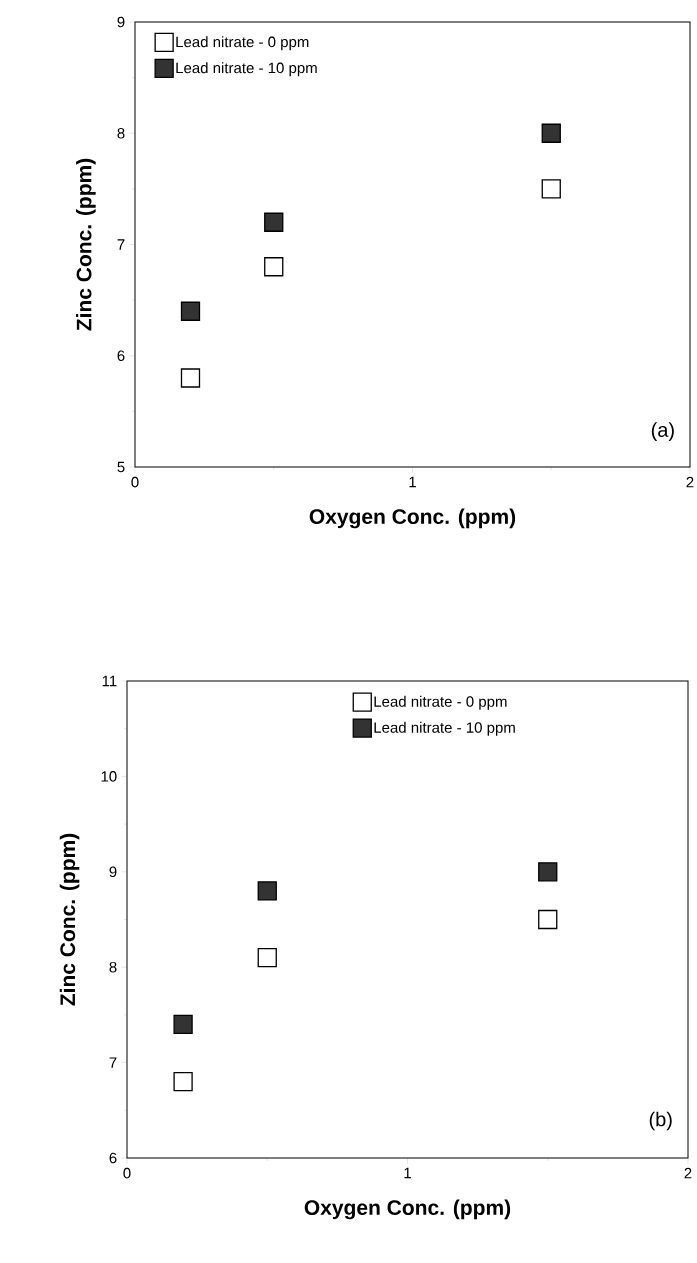  Describe the element at coordinates (121, 467) in the screenshot. I see `y-tick-label: 5` at that location.